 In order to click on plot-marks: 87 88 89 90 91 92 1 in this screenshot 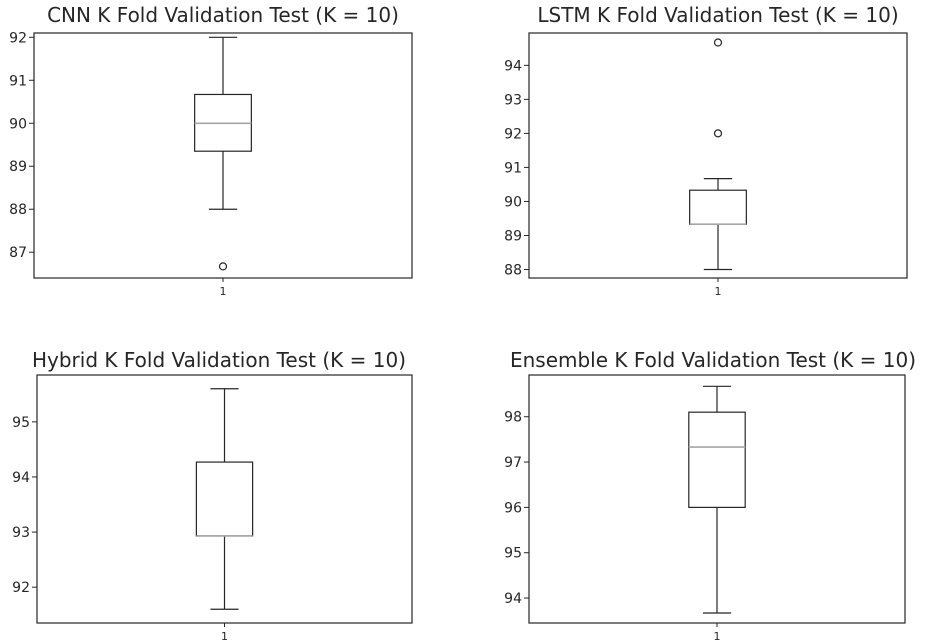, I will do `click(130, 164)`.